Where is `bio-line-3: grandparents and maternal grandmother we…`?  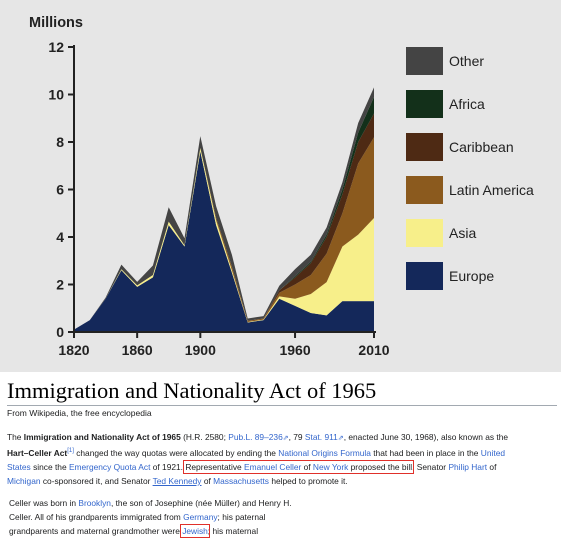
bio-line-3: grandparents and maternal grandmother we… is located at coordinates (169, 531).